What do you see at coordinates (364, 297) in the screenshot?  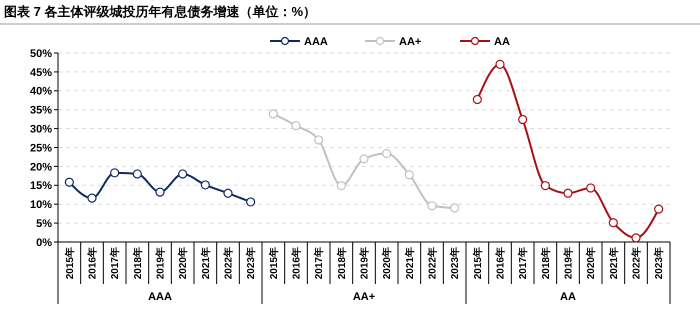 I see `text: AA+` at bounding box center [364, 297].